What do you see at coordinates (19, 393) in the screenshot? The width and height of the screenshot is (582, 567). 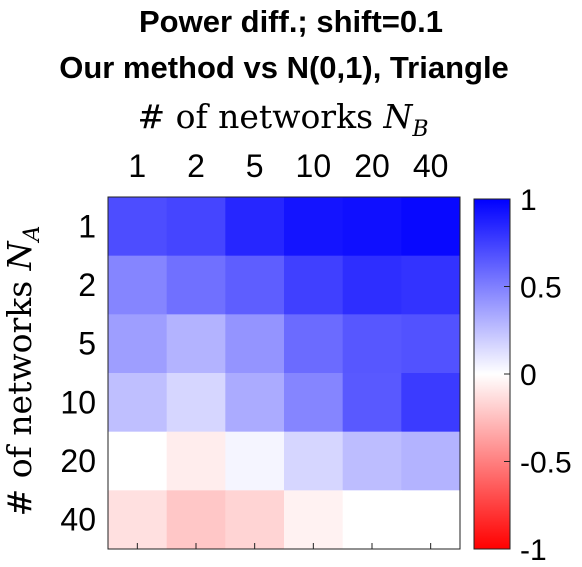 I see `y-axis-label-text: # of networks` at bounding box center [19, 393].